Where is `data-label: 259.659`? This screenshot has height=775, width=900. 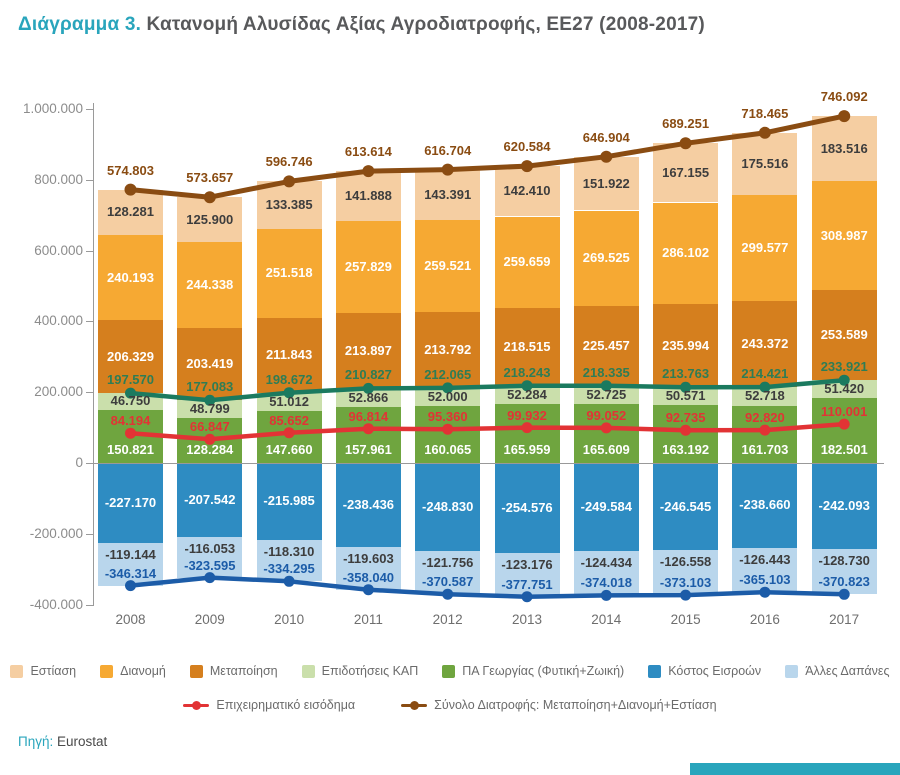
data-label: 259.659 is located at coordinates (527, 262).